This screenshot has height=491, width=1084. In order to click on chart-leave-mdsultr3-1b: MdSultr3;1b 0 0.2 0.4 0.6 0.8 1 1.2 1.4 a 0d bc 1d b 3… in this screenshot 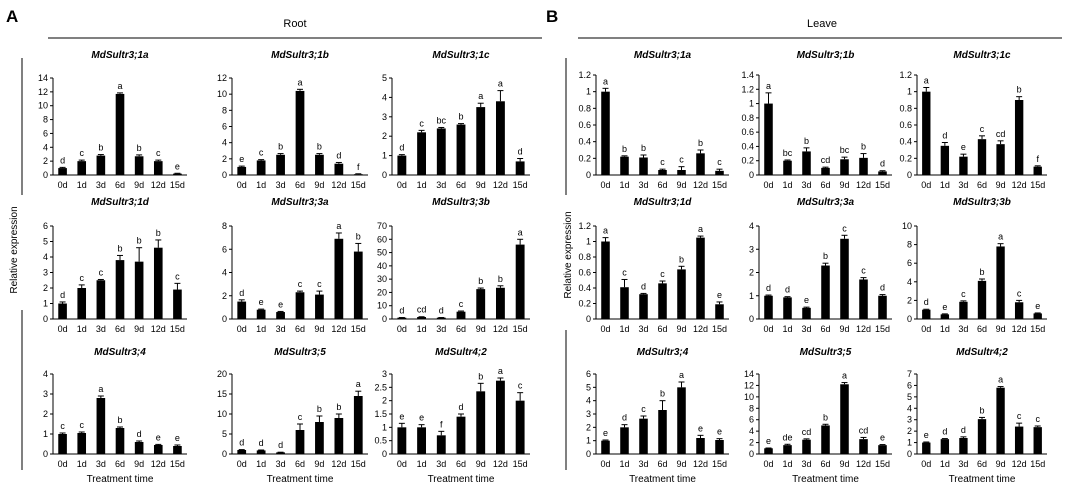, I will do `click(816, 120)`.